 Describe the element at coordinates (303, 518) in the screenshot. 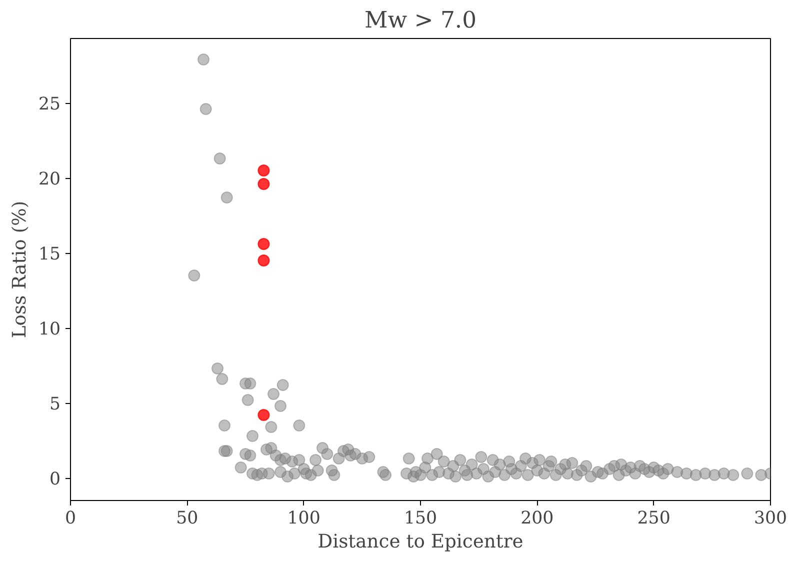

I see `x-tick-label: 100` at that location.